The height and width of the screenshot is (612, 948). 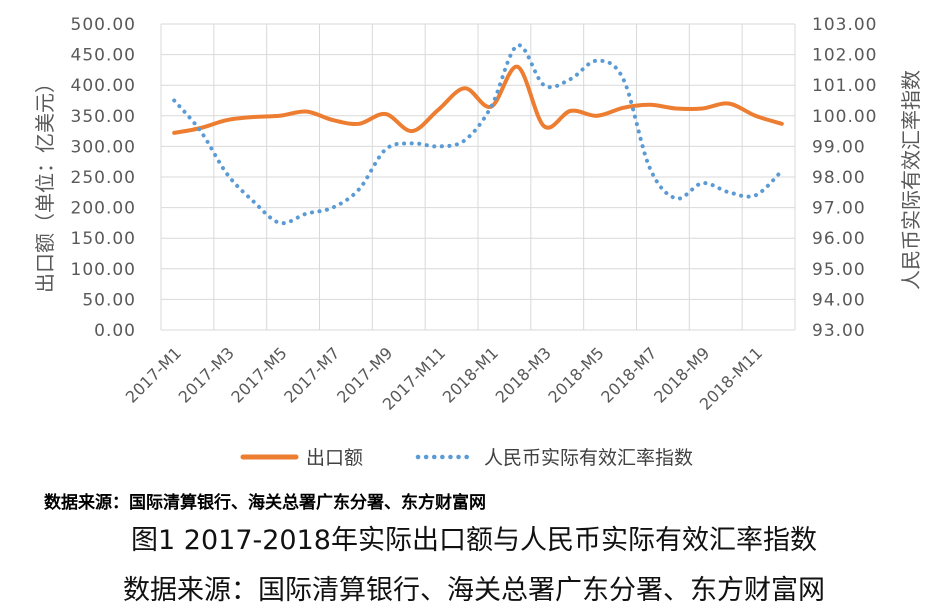 I want to click on right-tick-label: 96.00, so click(x=839, y=239).